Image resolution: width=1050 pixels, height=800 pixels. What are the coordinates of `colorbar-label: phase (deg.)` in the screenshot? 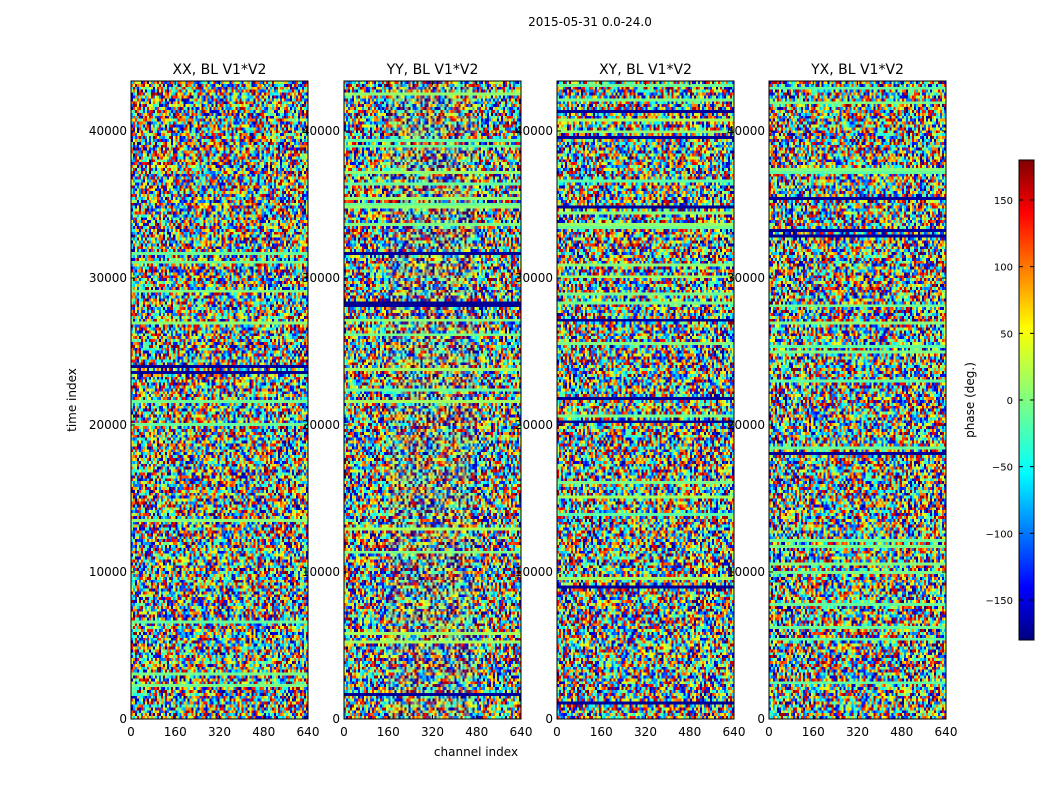 It's located at (970, 400).